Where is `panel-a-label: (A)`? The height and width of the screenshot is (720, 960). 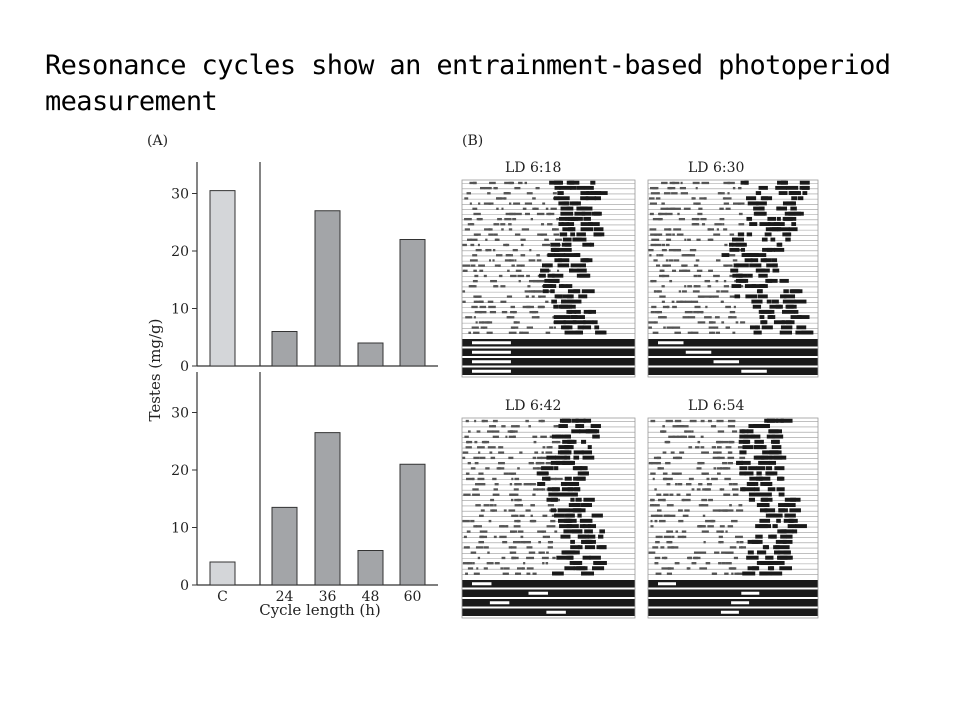
panel-a-label: (A) is located at coordinates (157, 141).